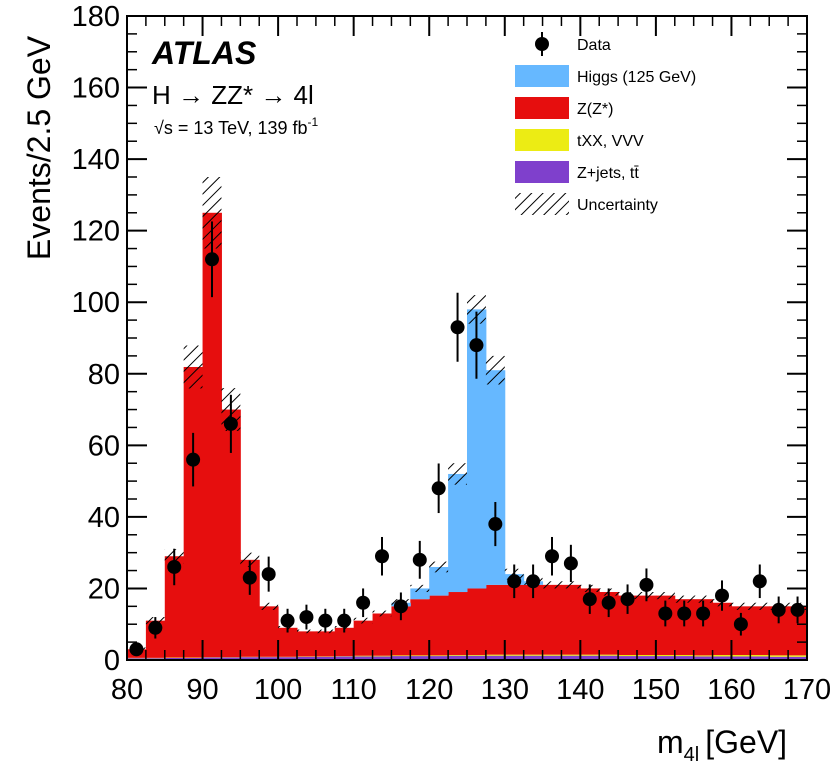 The height and width of the screenshot is (769, 840). What do you see at coordinates (236, 126) in the screenshot?
I see `energy-label: √s = 13 TeV, 139 fb-1` at bounding box center [236, 126].